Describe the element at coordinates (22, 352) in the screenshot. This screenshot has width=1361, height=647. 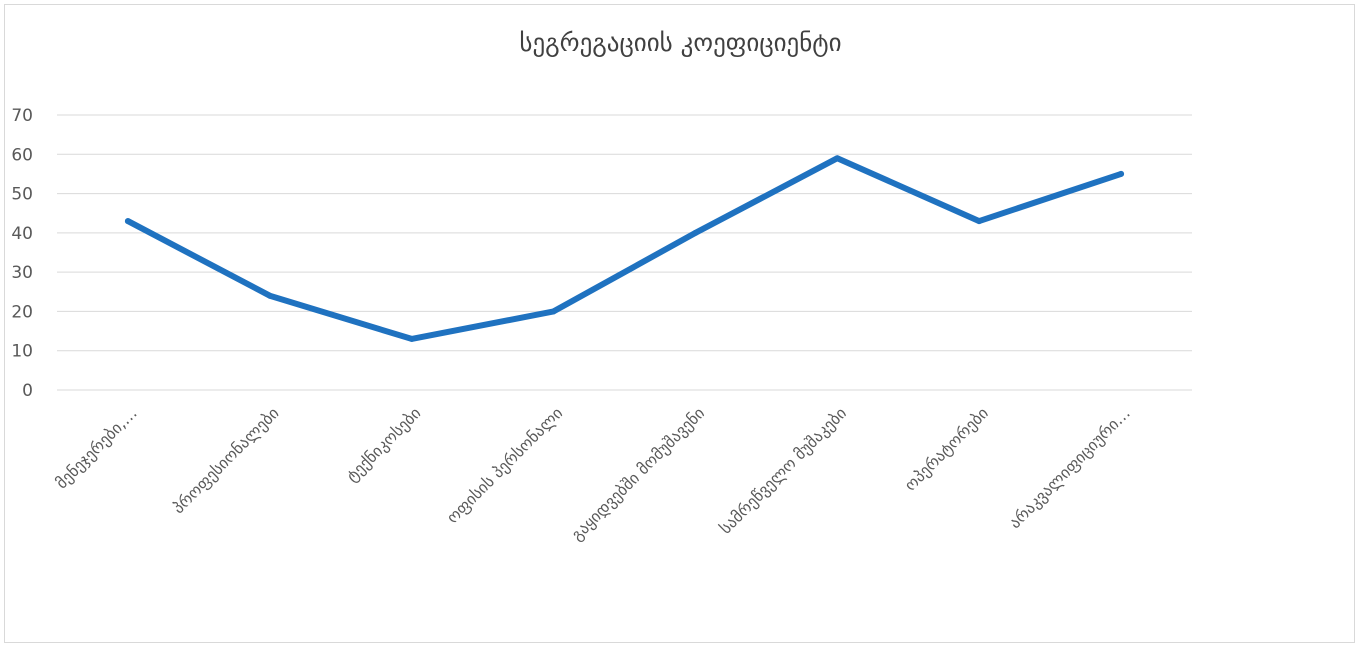
I see `y-tick-label: 10` at that location.